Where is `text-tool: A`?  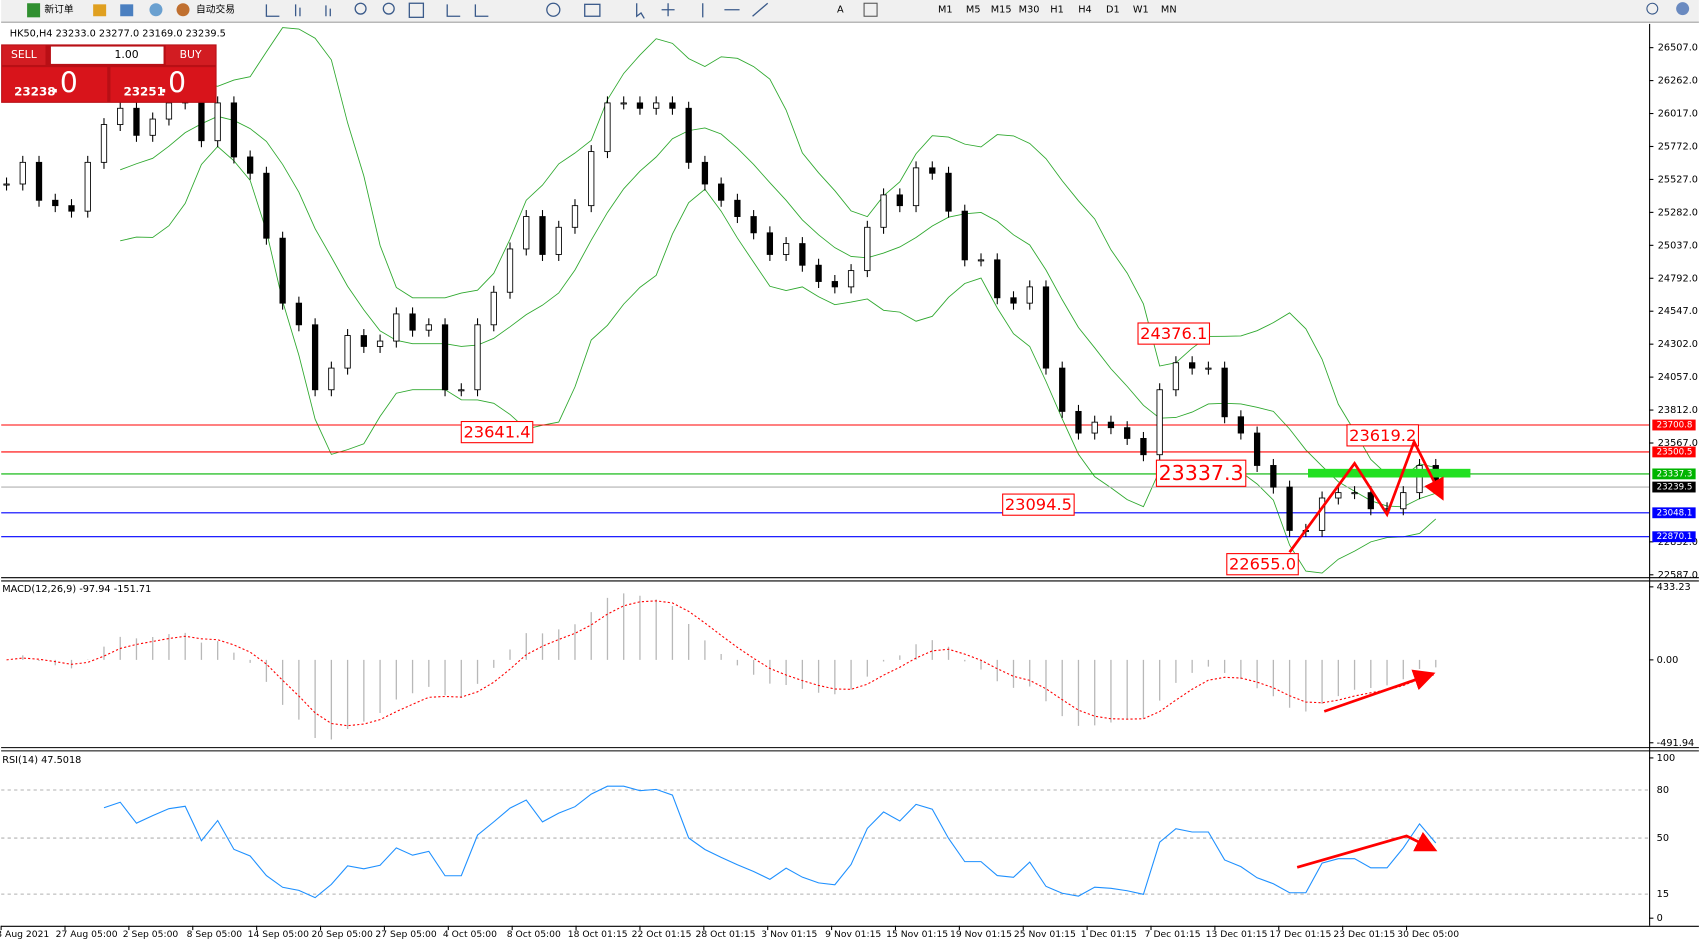
text-tool: A is located at coordinates (840, 10).